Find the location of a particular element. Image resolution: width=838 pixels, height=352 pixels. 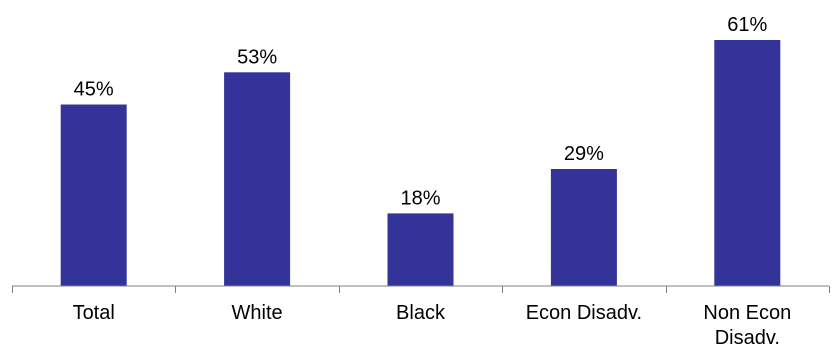

x-axis is located at coordinates (421, 289).